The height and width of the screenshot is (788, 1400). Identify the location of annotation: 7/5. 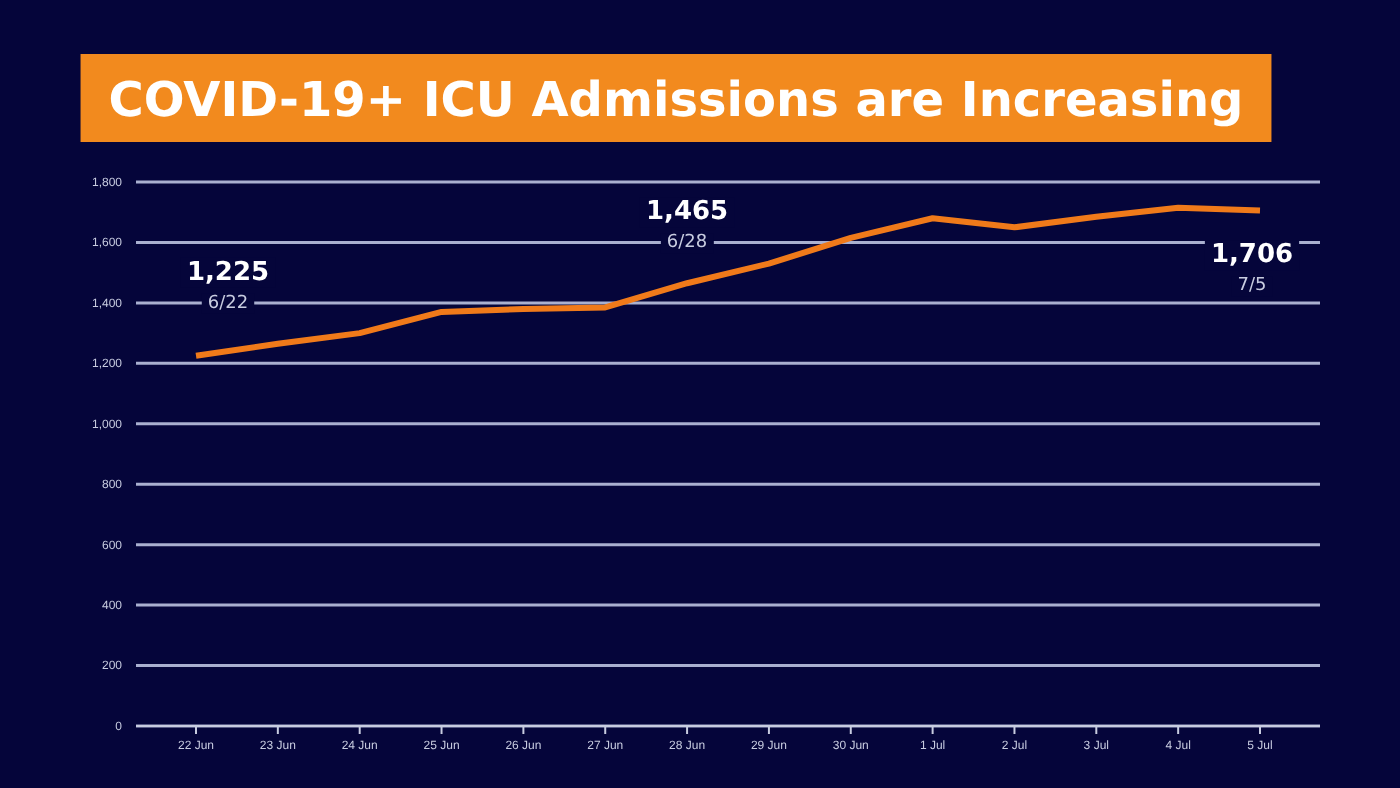
(1252, 286).